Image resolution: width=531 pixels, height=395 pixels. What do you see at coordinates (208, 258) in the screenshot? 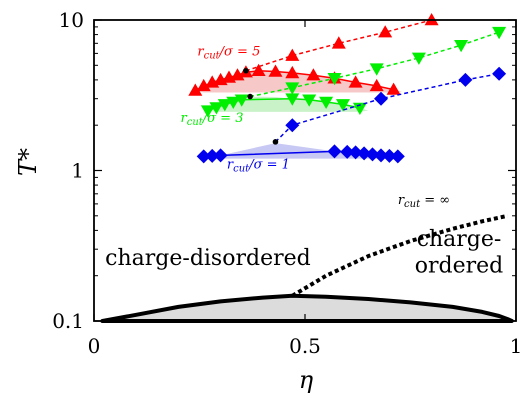
I see `region-label: charge-disordered` at bounding box center [208, 258].